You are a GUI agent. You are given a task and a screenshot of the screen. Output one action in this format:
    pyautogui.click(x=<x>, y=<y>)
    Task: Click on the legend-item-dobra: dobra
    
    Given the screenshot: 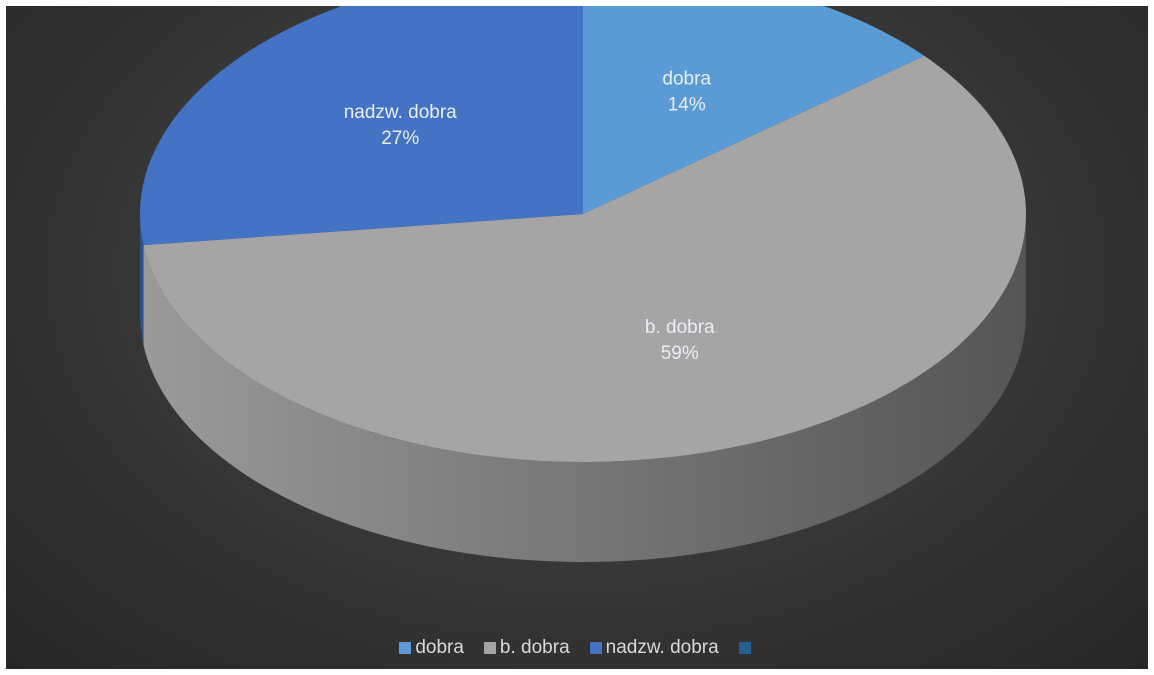 What is the action you would take?
    pyautogui.click(x=431, y=648)
    